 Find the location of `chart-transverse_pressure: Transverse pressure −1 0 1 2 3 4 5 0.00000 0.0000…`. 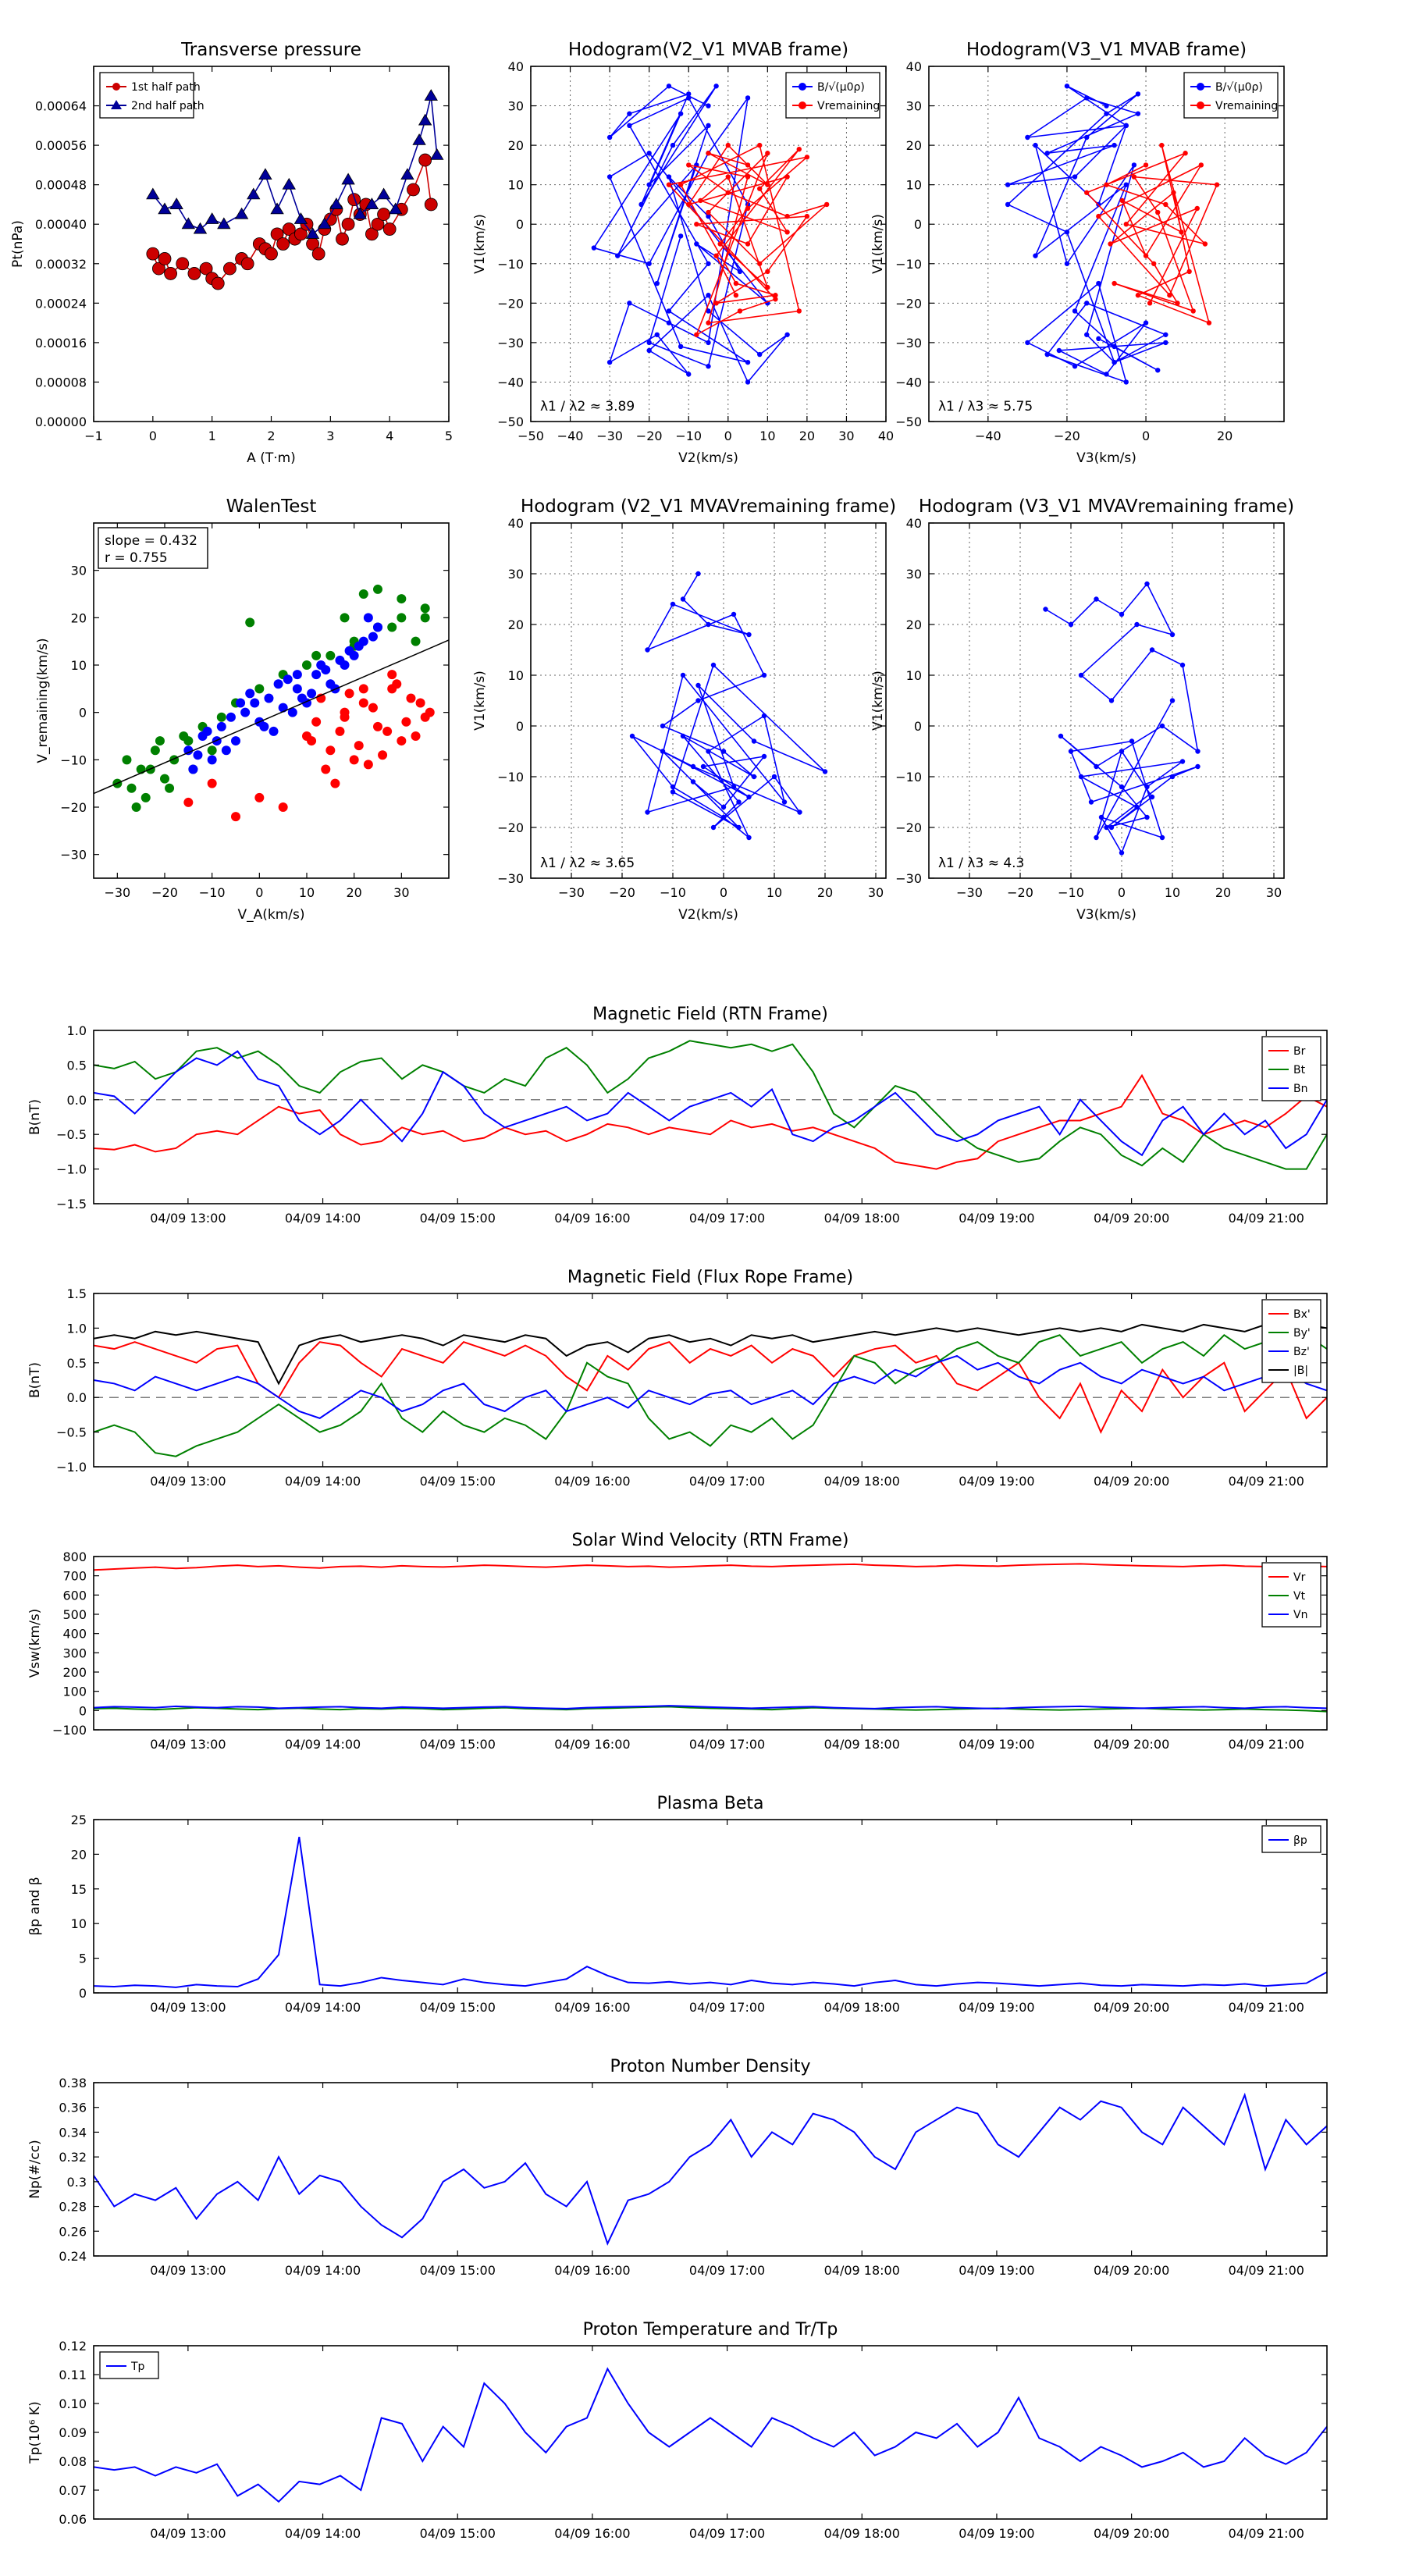

chart-transverse_pressure: Transverse pressure −1 0 1 2 3 4 5 0.00000 0.0000… is located at coordinates (232, 253).